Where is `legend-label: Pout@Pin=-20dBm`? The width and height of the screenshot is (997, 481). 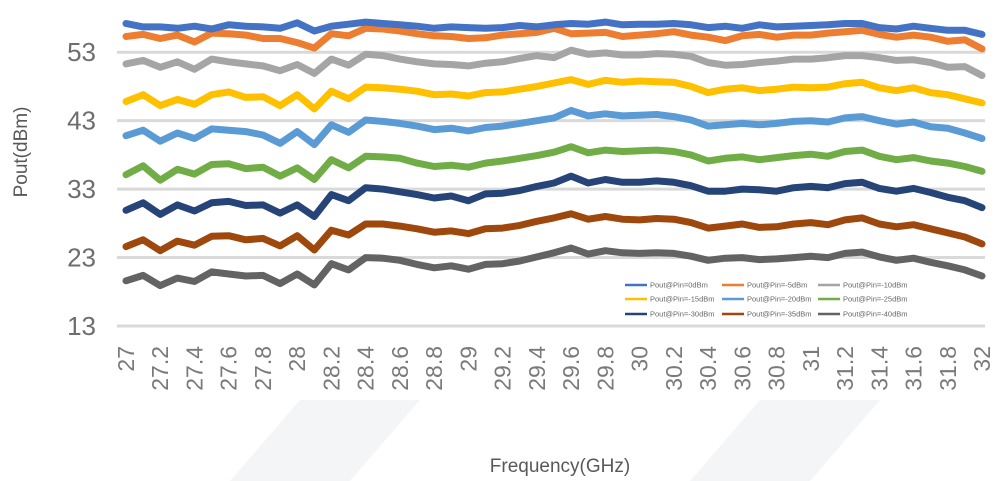
legend-label: Pout@Pin=-20dBm is located at coordinates (779, 299).